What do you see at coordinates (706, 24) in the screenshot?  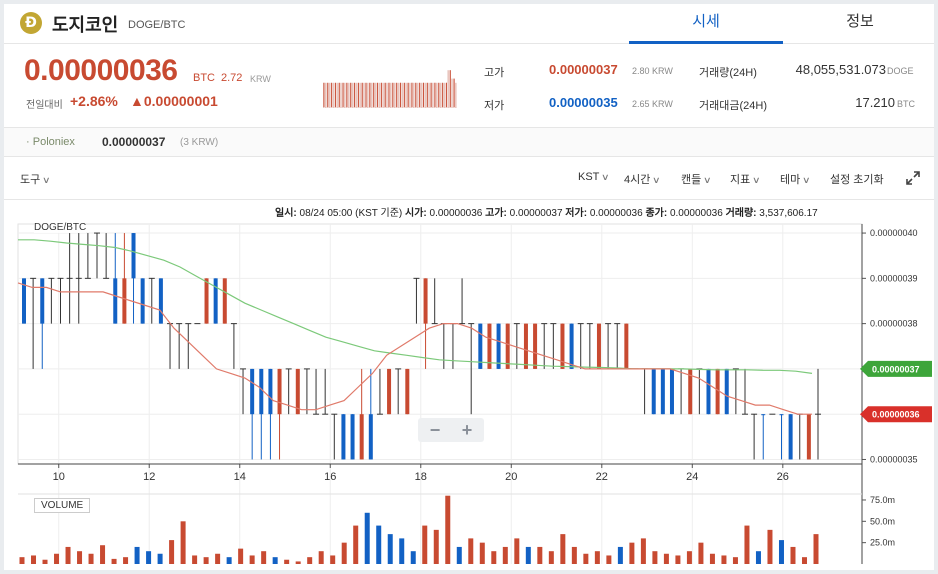 I see `tab-market-price: 시세` at bounding box center [706, 24].